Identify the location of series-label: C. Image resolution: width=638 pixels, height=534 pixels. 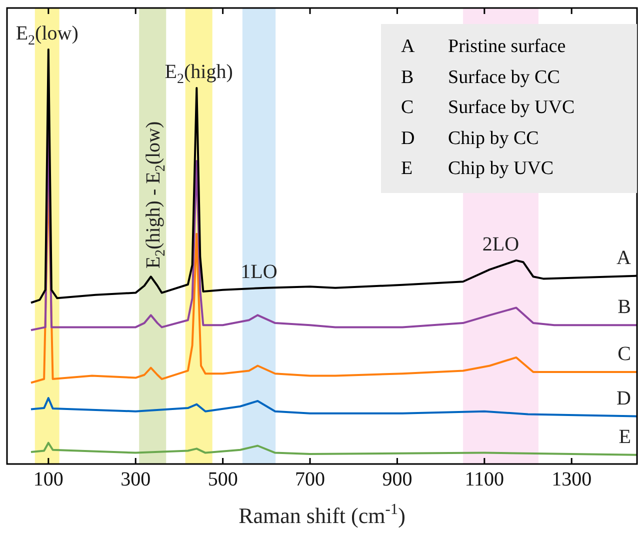
(625, 353).